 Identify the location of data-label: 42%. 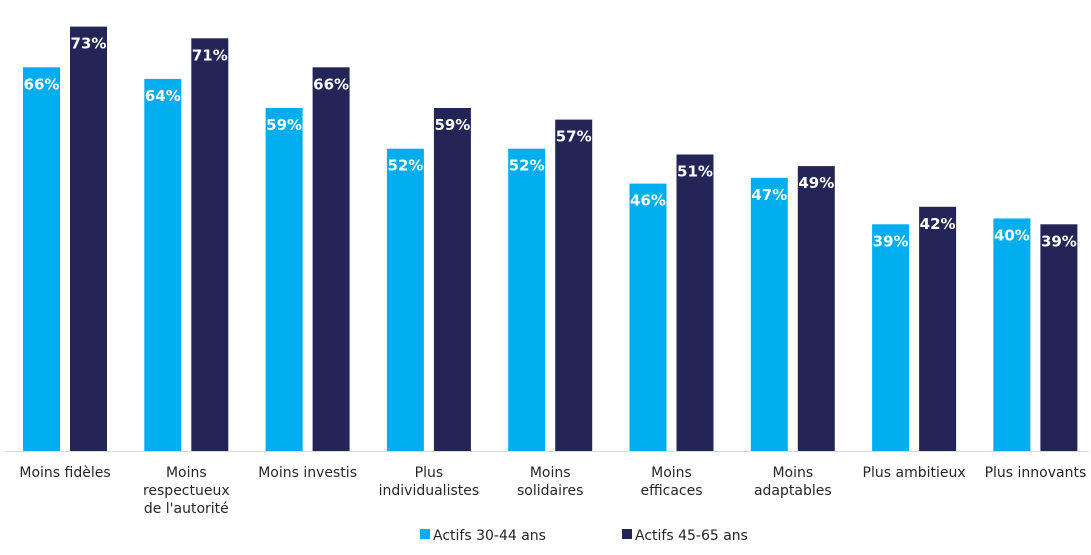
(938, 224).